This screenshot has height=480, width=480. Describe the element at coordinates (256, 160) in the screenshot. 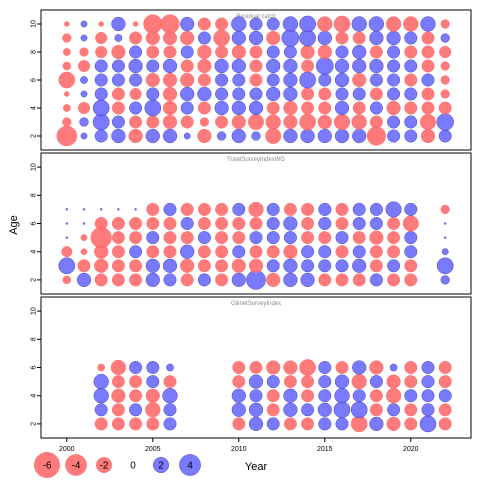

I see `panel-title: TrawlSurveyIndexWG` at that location.